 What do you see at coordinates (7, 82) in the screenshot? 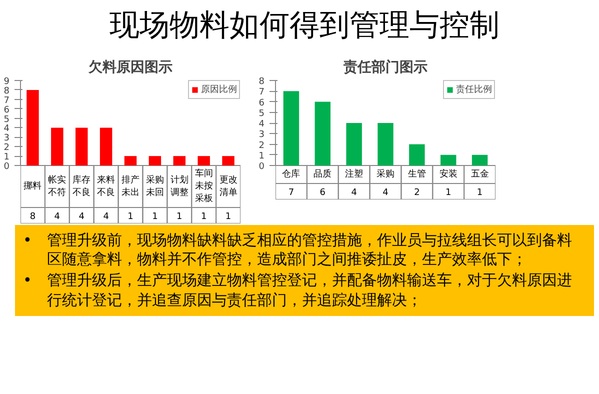
I see `y-tick-label: 9` at bounding box center [7, 82].